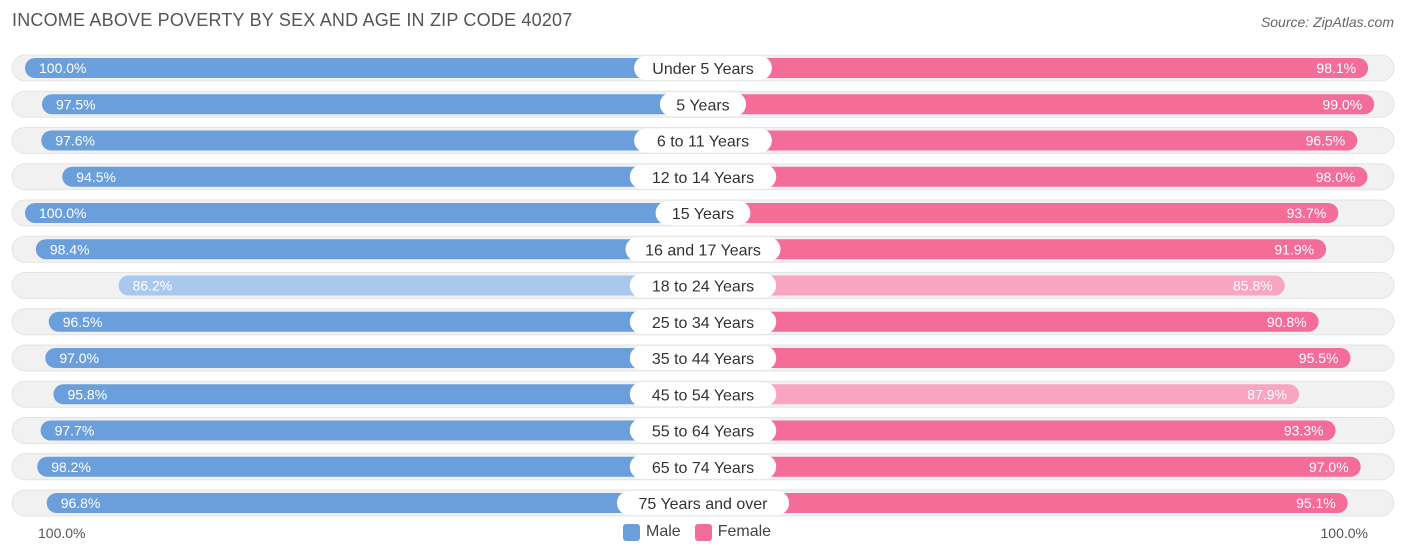  Describe the element at coordinates (744, 531) in the screenshot. I see `legend-label-female: Female` at that location.